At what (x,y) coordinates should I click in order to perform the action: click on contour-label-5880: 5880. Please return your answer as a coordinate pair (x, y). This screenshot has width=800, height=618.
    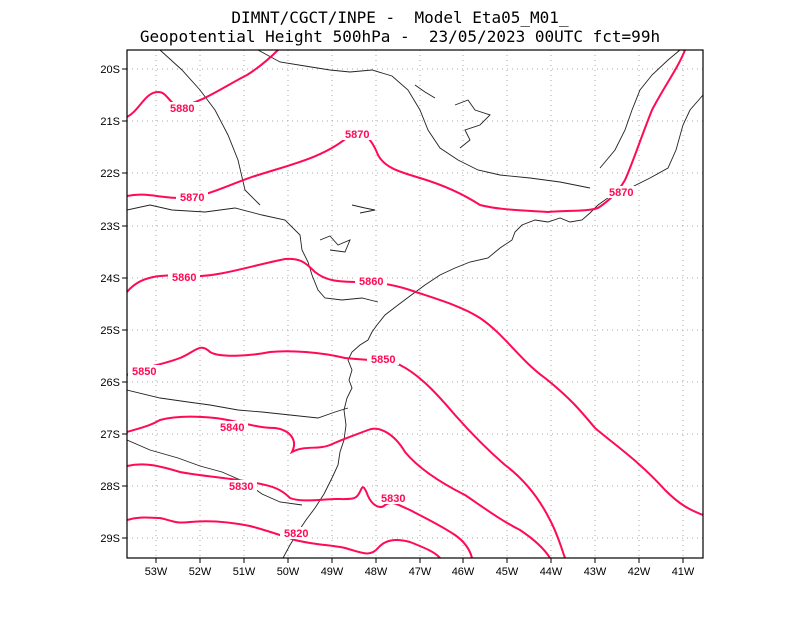
    Looking at the image, I should click on (182, 109).